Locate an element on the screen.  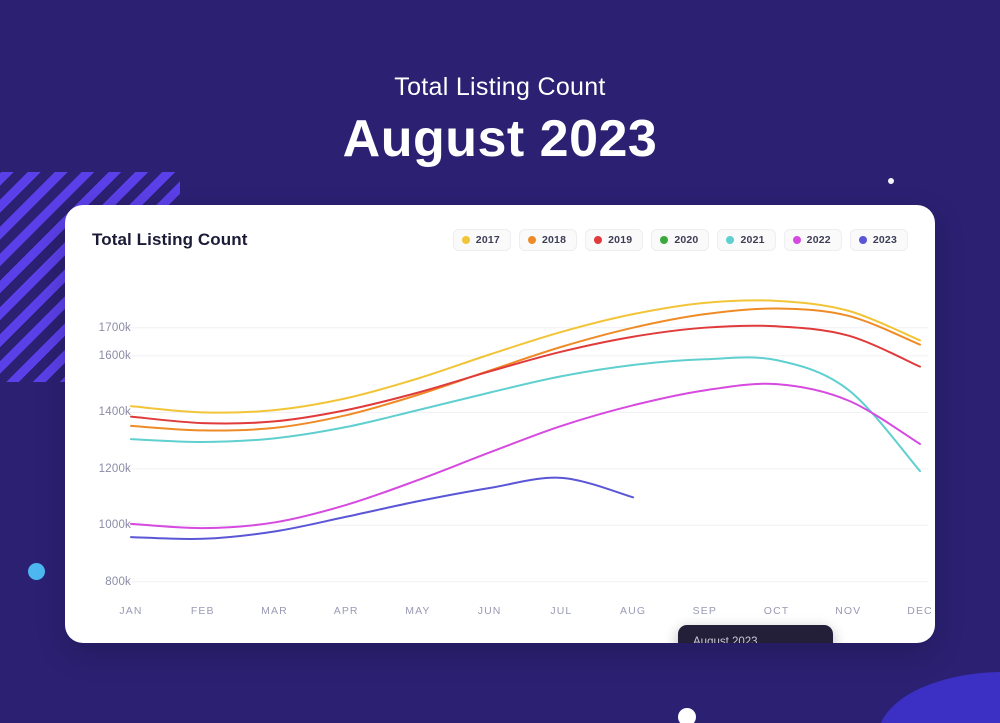
legend-item-label: 2017 is located at coordinates (487, 240).